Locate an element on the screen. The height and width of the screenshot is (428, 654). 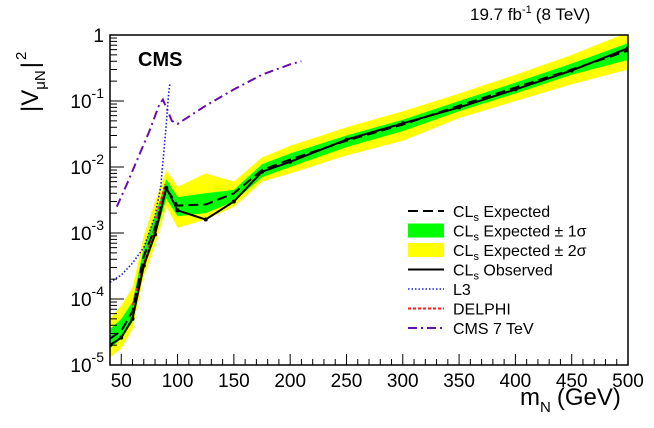
lumi-label: 19.7 fb-1 (8 TeV) is located at coordinates (530, 14).